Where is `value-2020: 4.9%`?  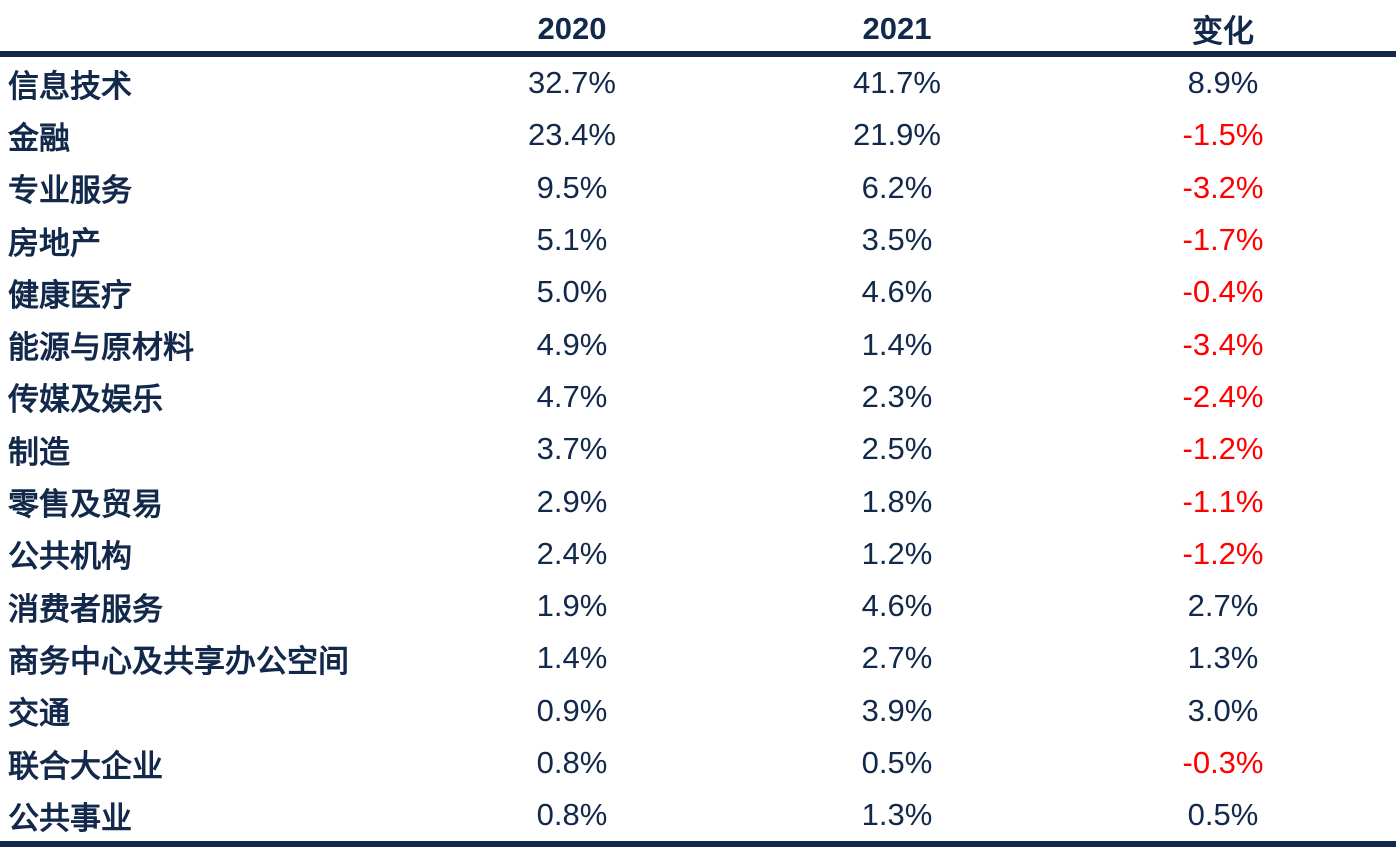
value-2020: 4.9% is located at coordinates (572, 344).